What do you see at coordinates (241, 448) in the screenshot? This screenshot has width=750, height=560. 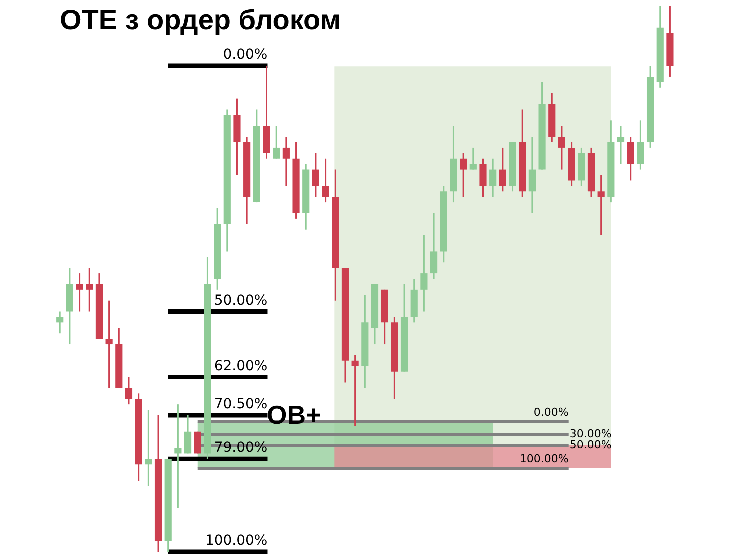 I see `annotation: 79.00%` at bounding box center [241, 448].